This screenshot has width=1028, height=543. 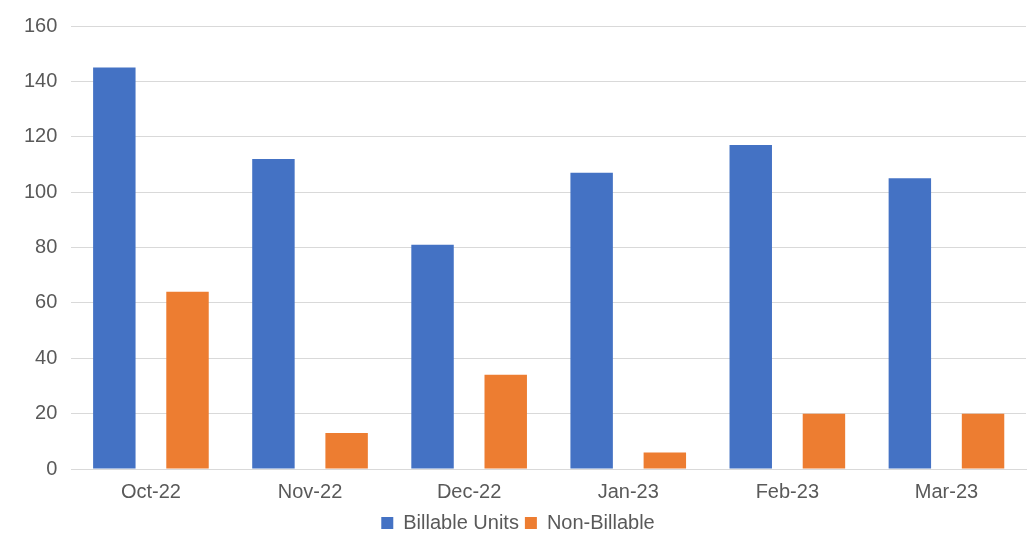 What do you see at coordinates (52, 467) in the screenshot?
I see `y-tick-label: 0` at bounding box center [52, 467].